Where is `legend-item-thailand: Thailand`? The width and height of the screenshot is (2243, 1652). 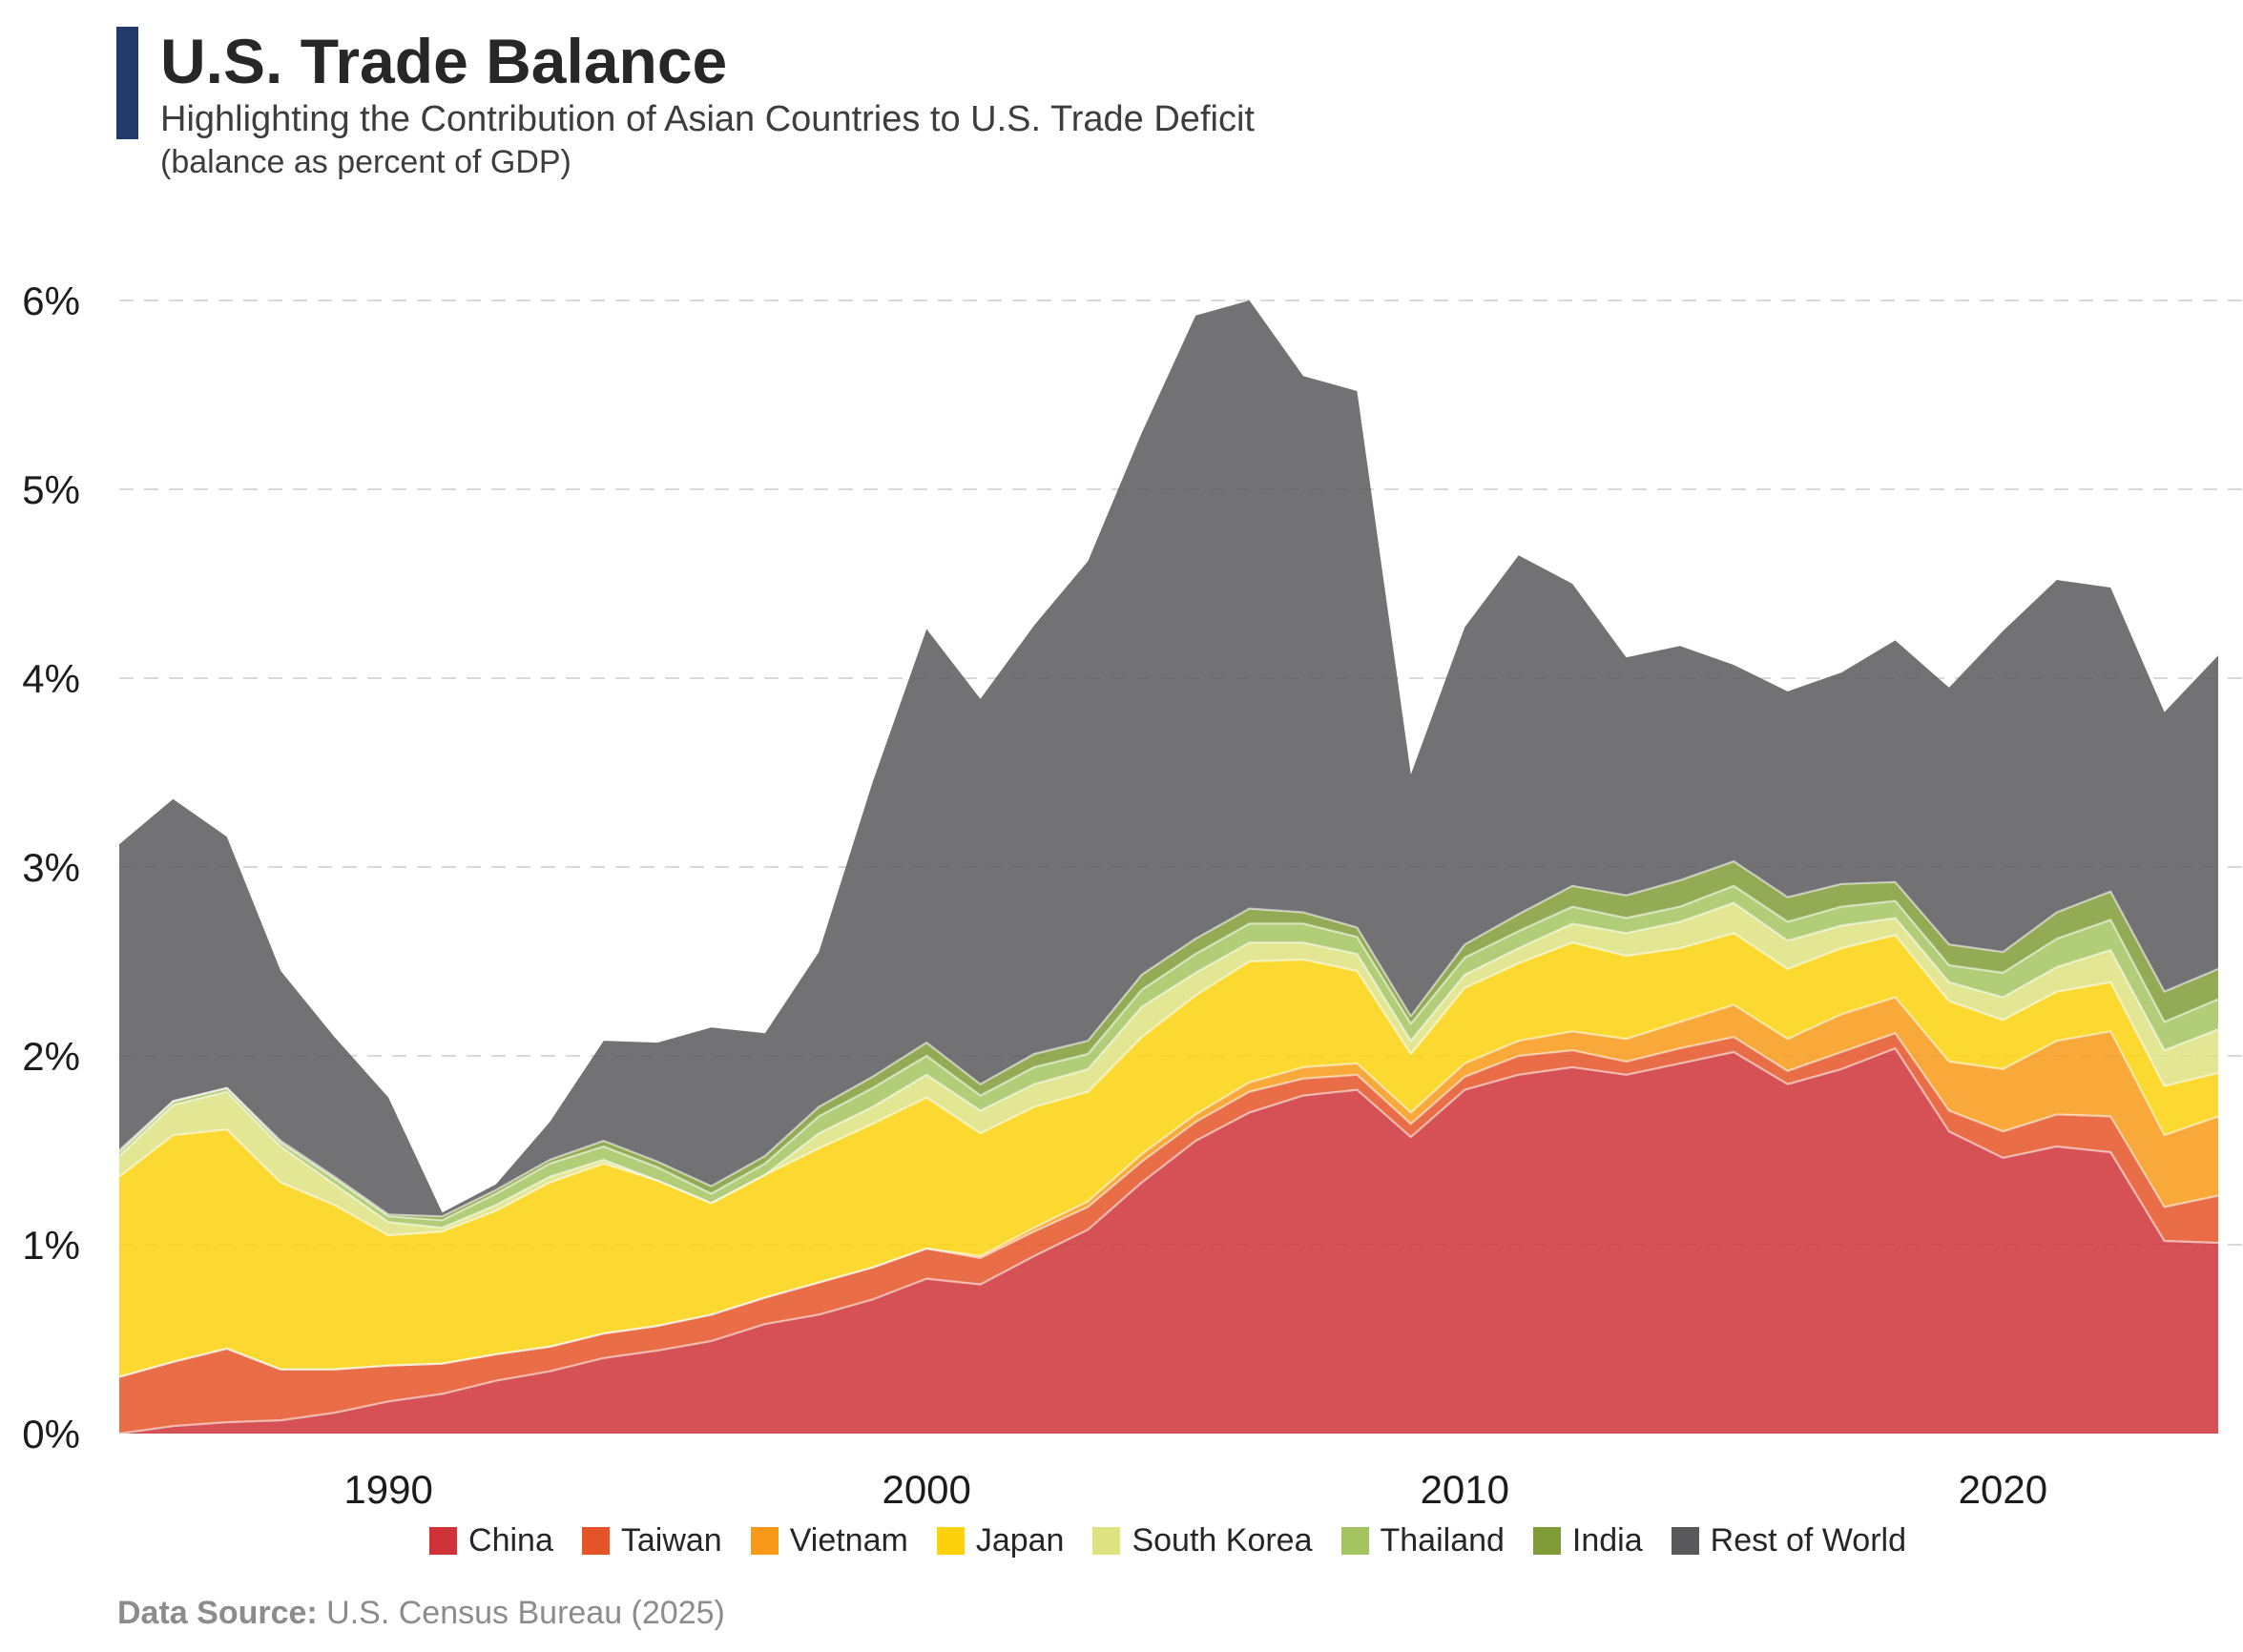 legend-item-thailand: Thailand is located at coordinates (1422, 1541).